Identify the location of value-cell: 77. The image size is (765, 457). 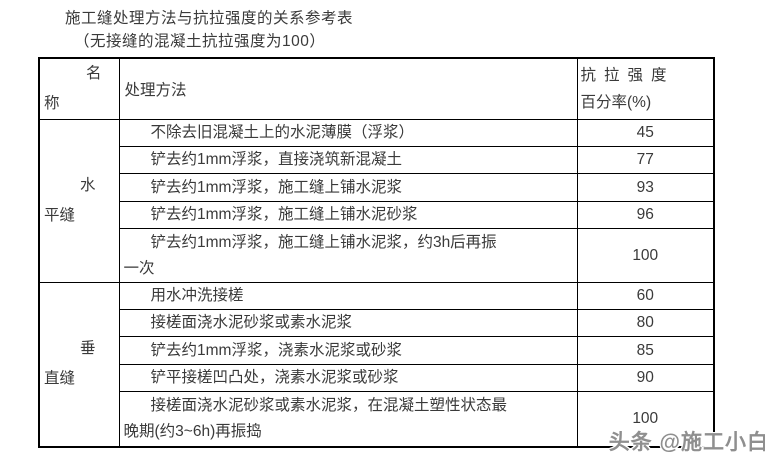
(645, 160).